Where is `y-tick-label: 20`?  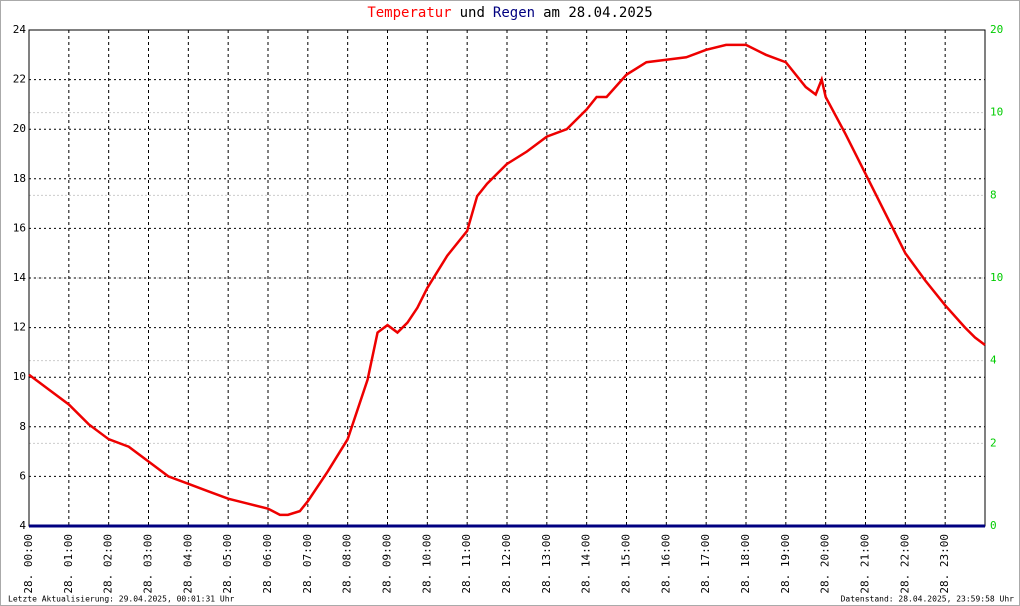
y-tick-label: 20 is located at coordinates (19, 128).